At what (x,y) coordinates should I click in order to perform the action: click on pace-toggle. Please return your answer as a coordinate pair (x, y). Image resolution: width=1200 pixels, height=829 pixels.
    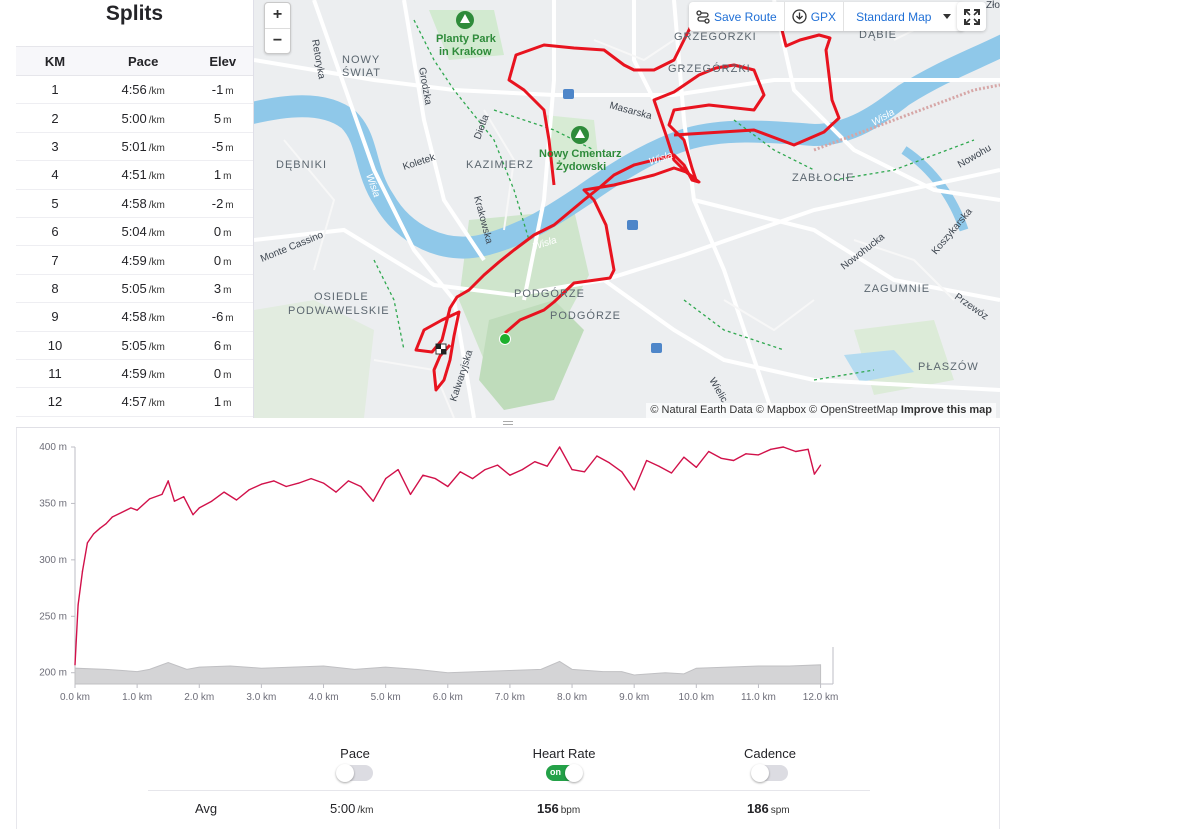
    Looking at the image, I should click on (354, 773).